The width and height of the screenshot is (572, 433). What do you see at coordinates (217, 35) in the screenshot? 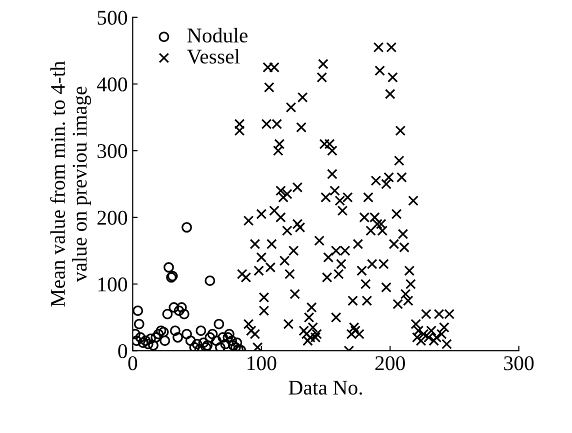
I see `legend-label: Nodule` at bounding box center [217, 35].